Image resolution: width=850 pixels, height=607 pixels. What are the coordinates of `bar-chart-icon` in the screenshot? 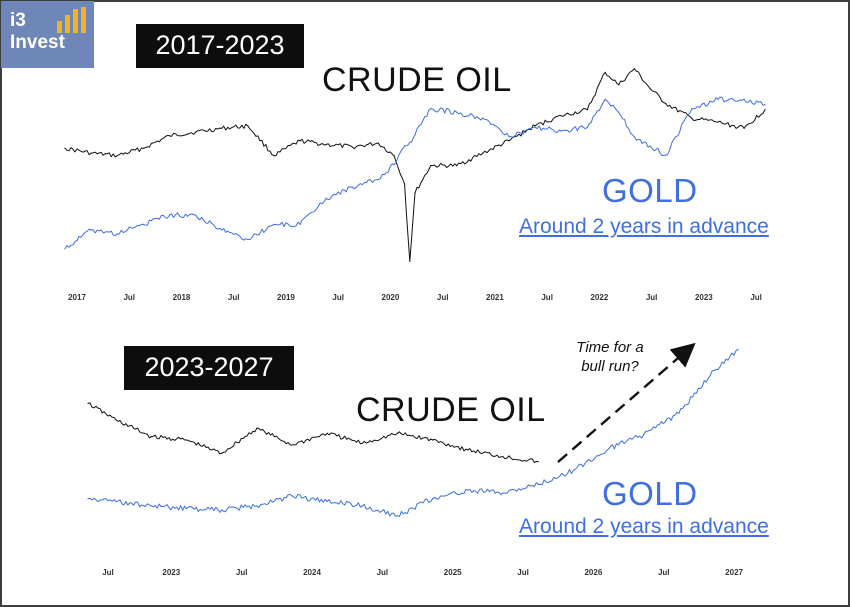 It's located at (72, 20).